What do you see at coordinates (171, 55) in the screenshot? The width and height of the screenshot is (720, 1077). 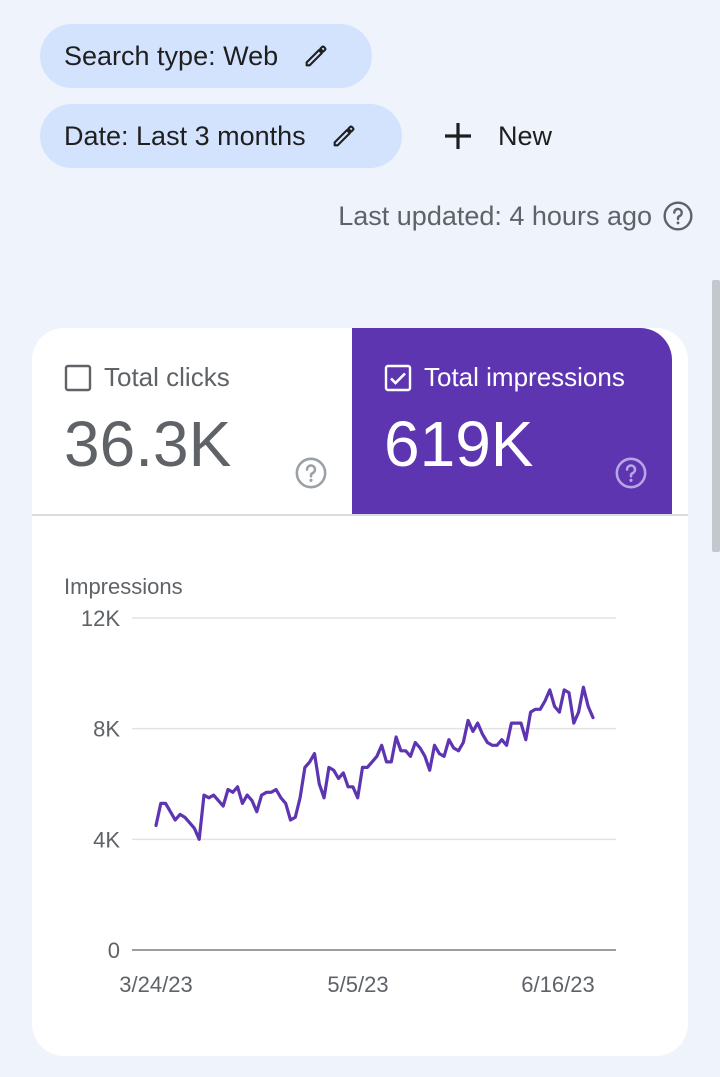 I see `search-type-filter-label: Search type: Web` at bounding box center [171, 55].